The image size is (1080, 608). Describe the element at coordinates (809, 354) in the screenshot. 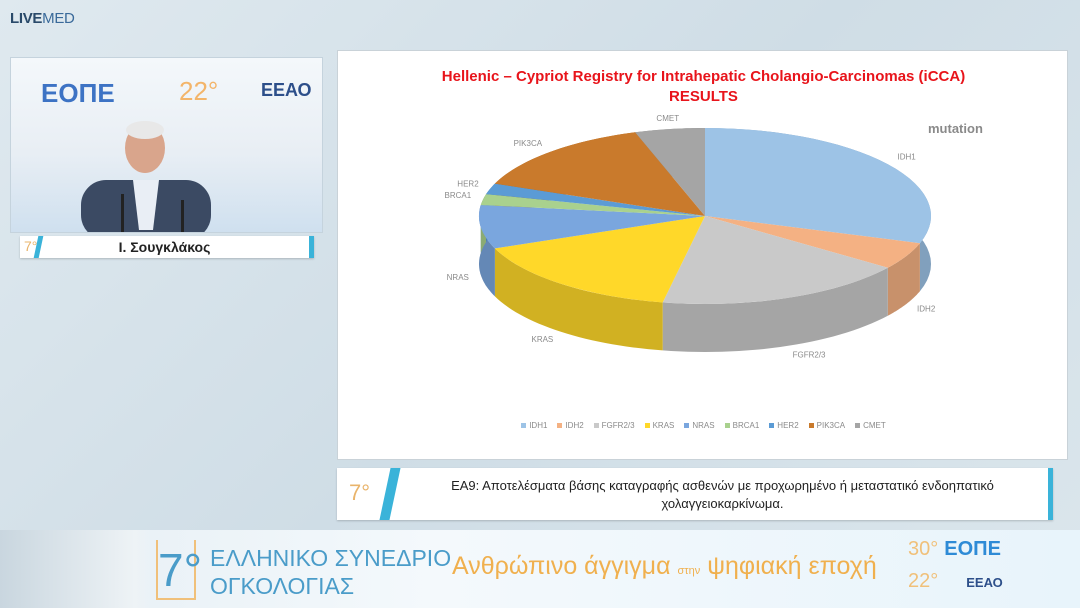

I see `slice-label: FGFR2/3` at that location.